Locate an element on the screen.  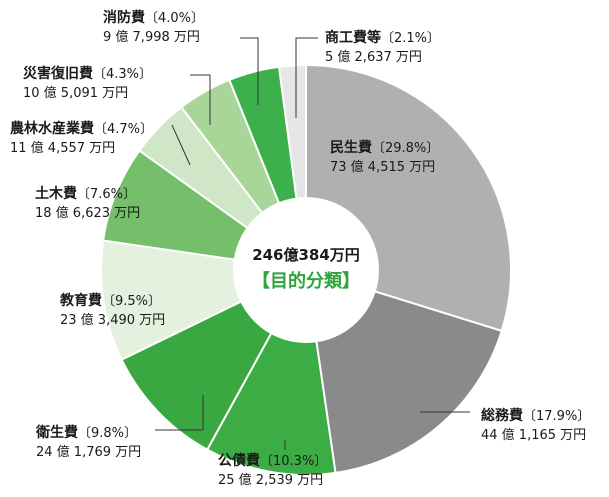
slice-amount-4: 23 億 3,490 万円 is located at coordinates (112, 320).